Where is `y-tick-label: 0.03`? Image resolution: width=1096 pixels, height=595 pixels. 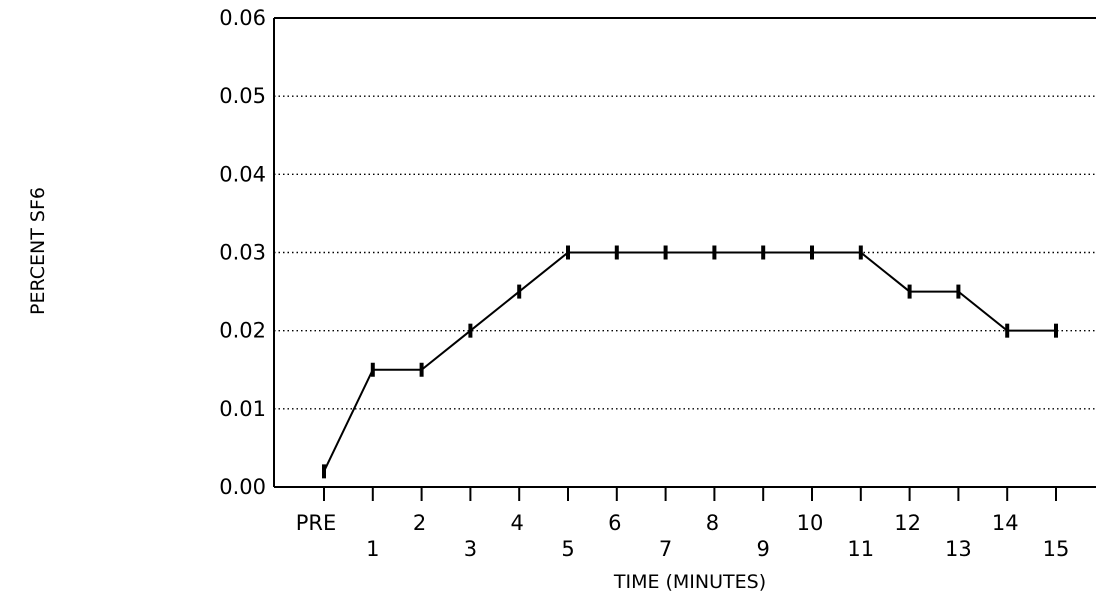
y-tick-label: 0.03 is located at coordinates (242, 253).